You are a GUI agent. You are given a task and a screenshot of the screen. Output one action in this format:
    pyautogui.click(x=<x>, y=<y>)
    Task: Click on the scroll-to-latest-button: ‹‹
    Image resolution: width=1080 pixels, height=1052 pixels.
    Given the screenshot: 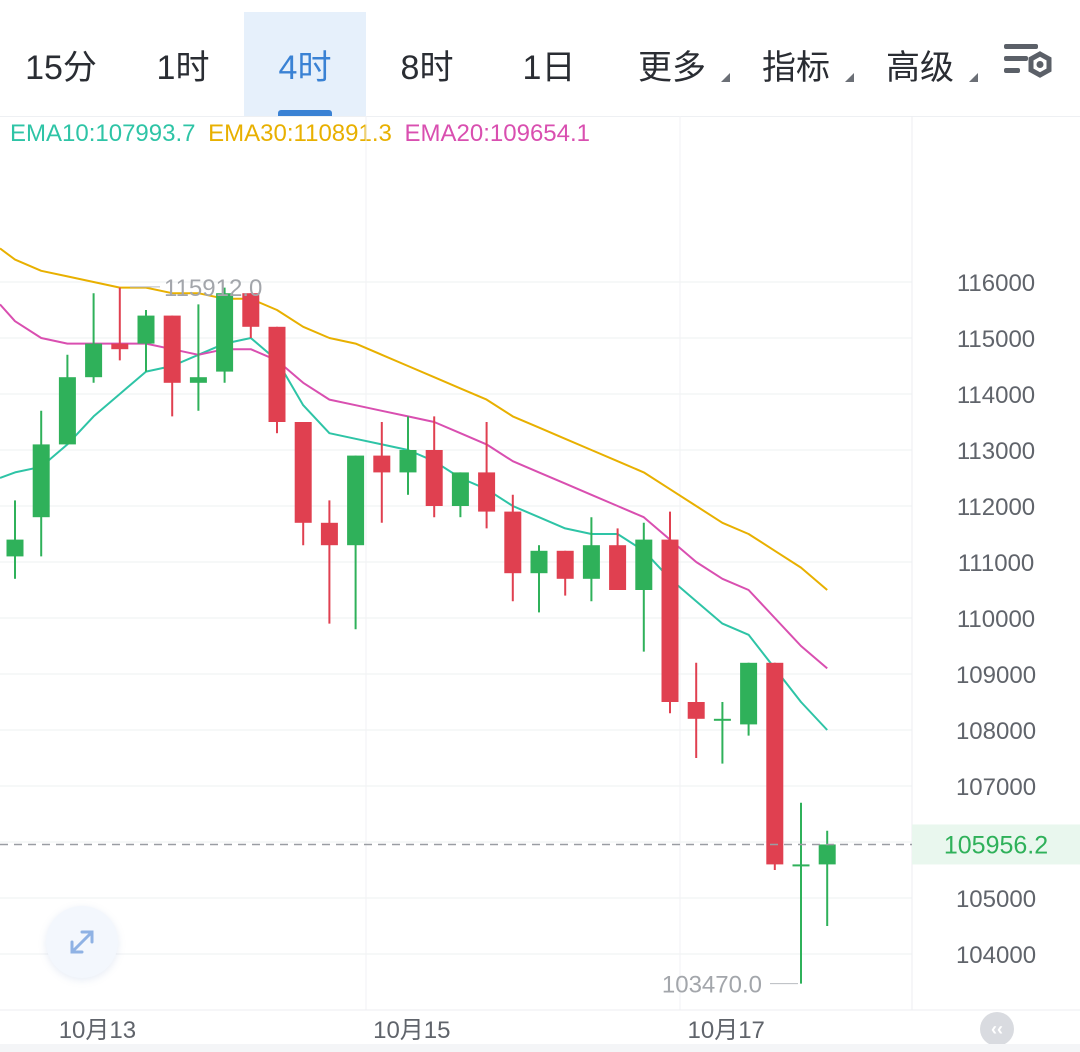 What is the action you would take?
    pyautogui.click(x=997, y=1029)
    